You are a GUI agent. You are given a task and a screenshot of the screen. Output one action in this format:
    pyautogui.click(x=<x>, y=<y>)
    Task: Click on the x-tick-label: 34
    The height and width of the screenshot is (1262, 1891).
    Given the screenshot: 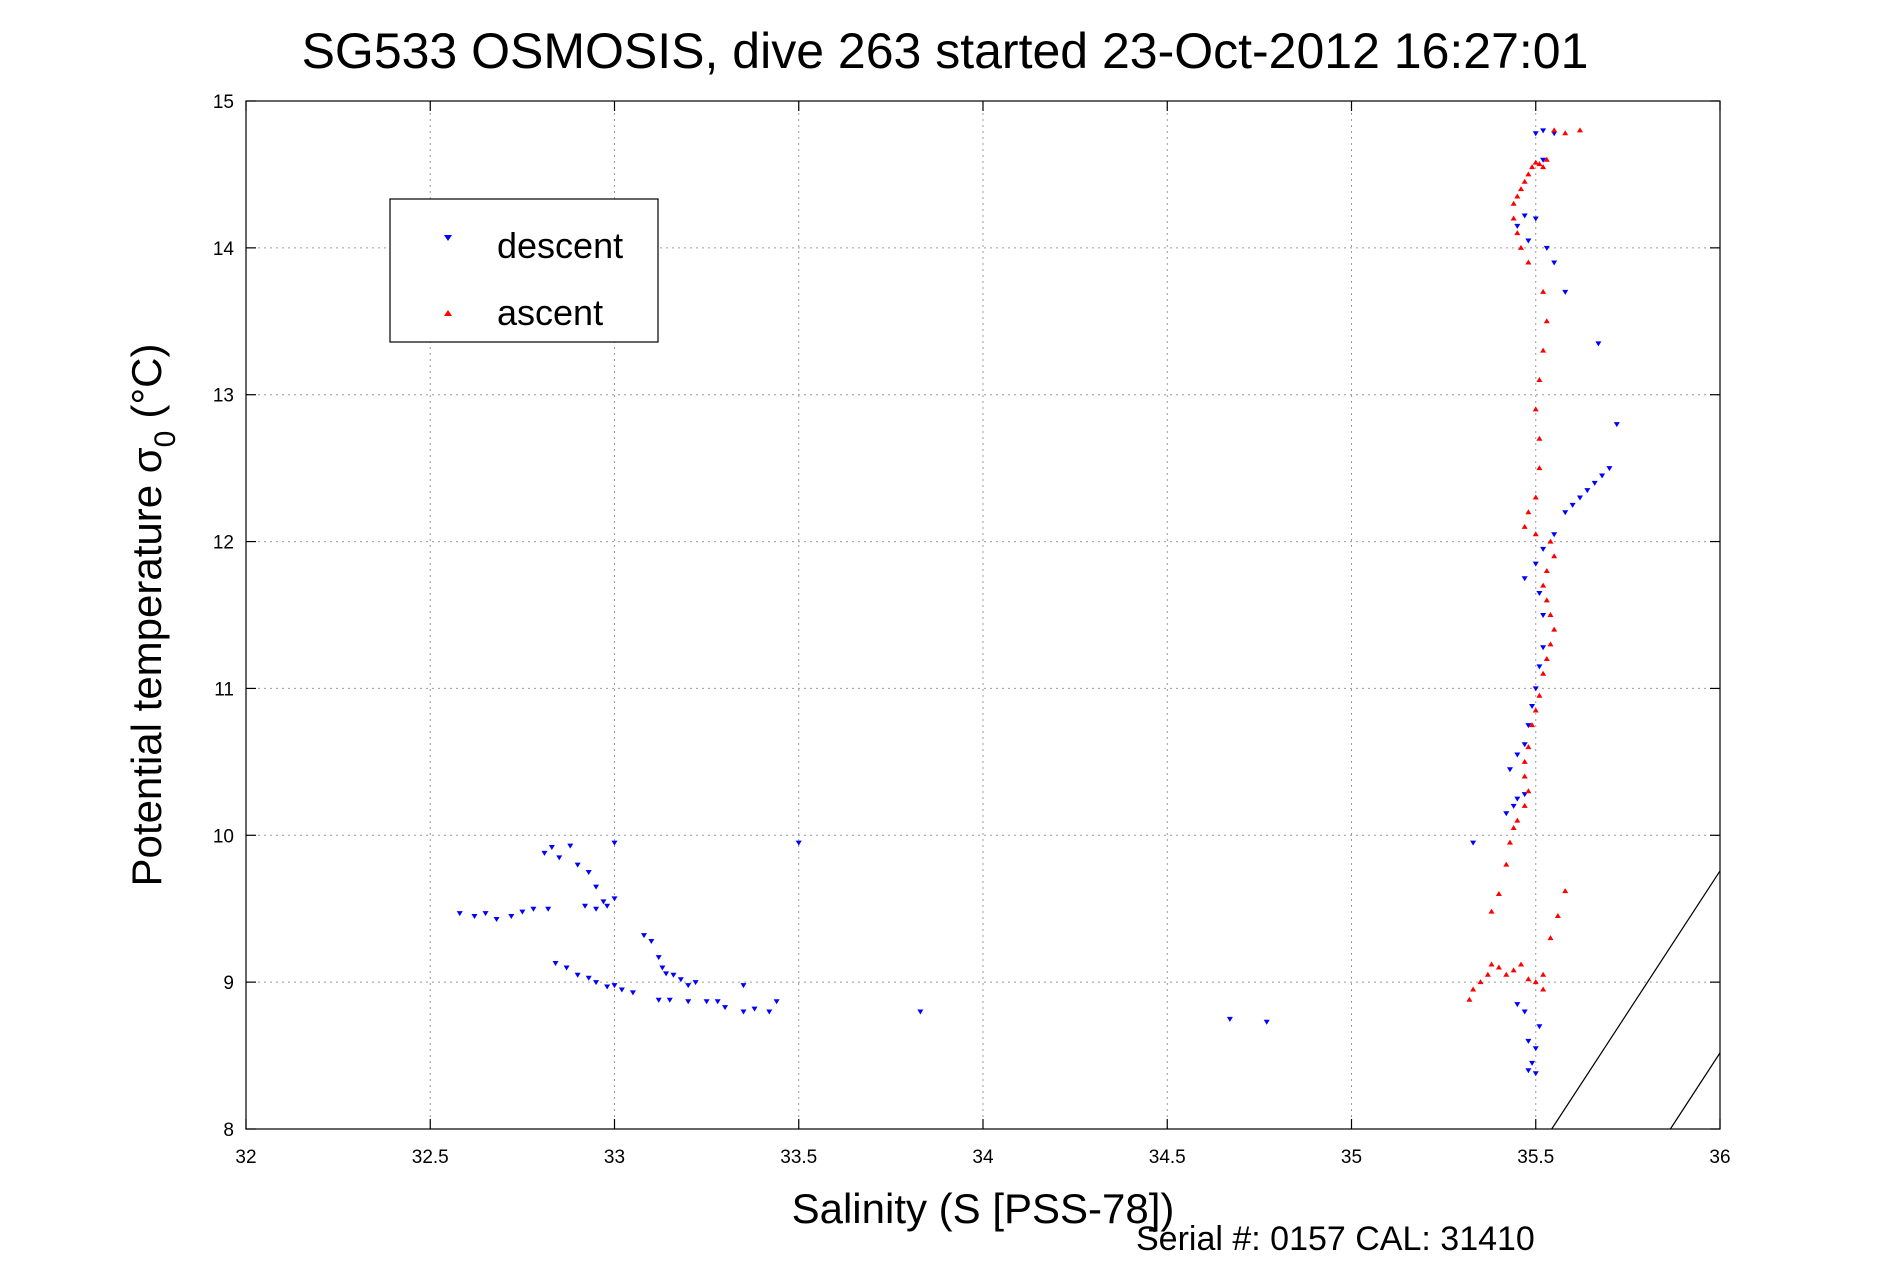 What is the action you would take?
    pyautogui.click(x=983, y=1157)
    